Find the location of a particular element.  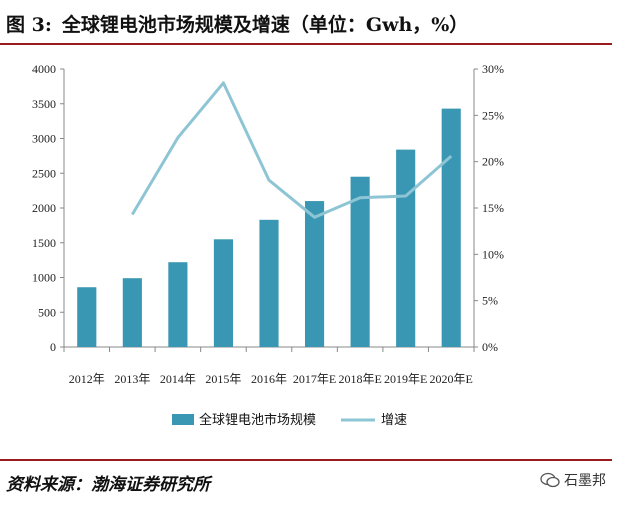

left-tick-label: 1000 is located at coordinates (44, 278).